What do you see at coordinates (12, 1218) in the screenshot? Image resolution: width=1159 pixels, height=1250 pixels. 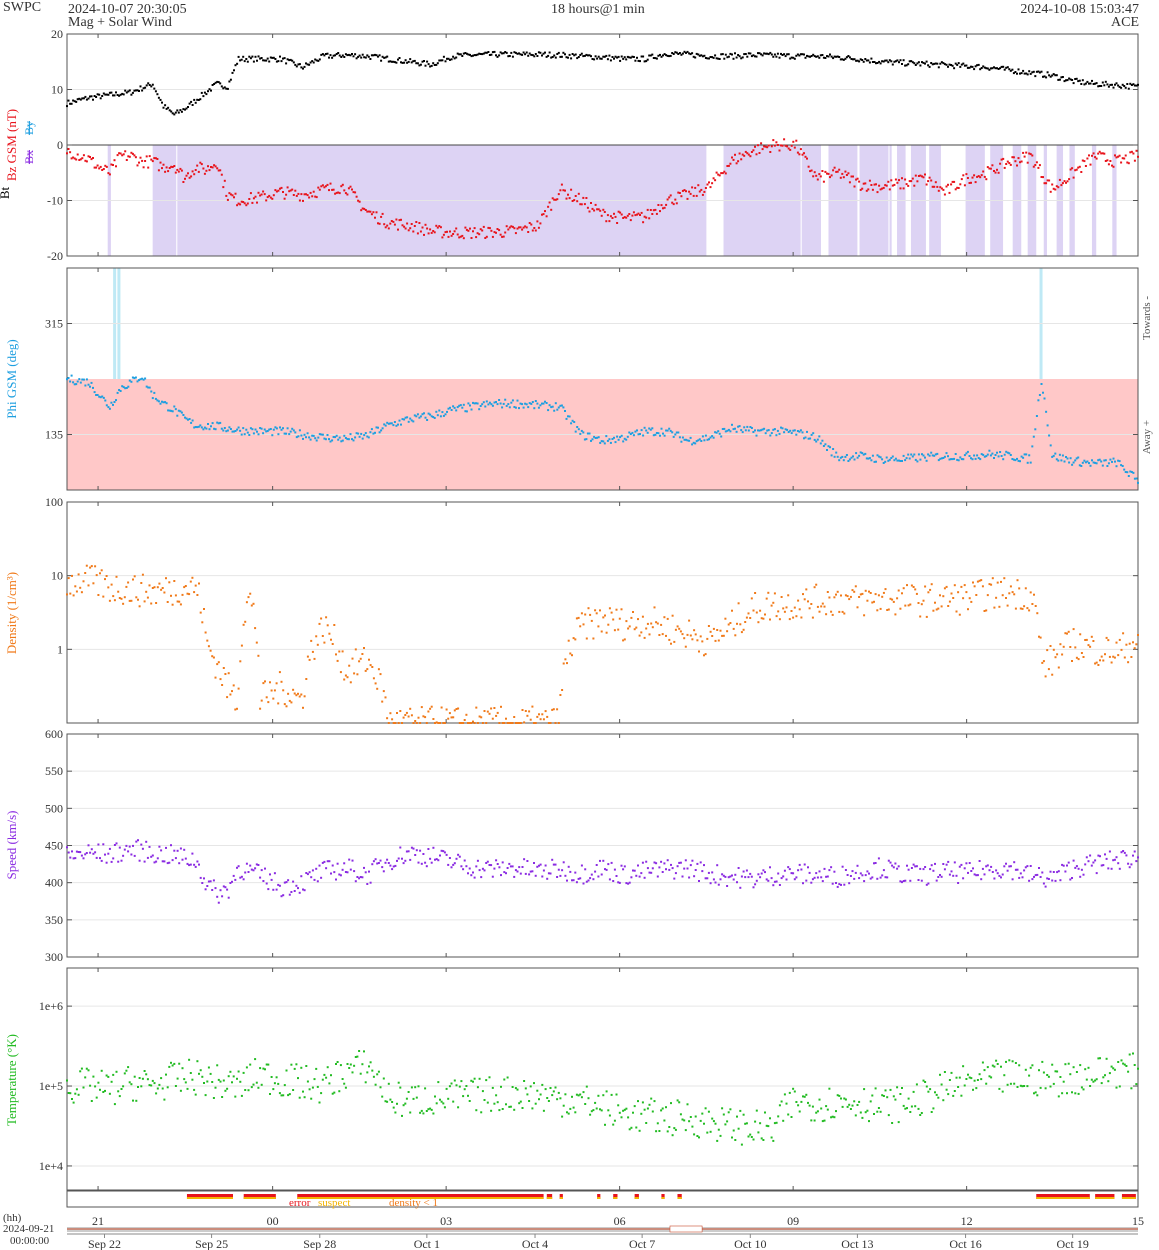 I see `hh-label: (hh)` at bounding box center [12, 1218].